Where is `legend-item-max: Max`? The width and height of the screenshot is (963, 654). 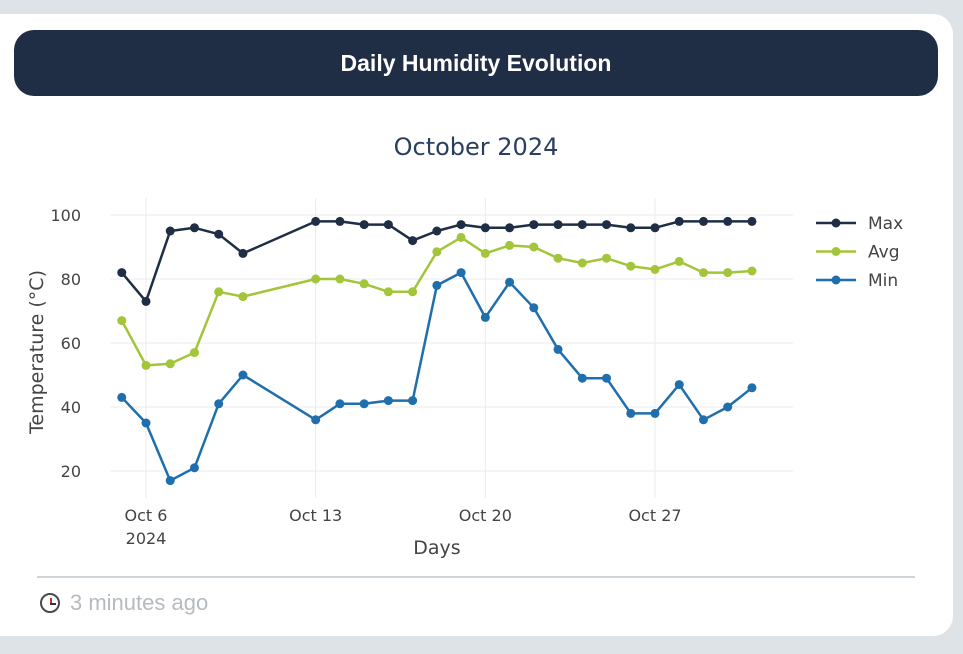 legend-item-max: Max is located at coordinates (859, 224).